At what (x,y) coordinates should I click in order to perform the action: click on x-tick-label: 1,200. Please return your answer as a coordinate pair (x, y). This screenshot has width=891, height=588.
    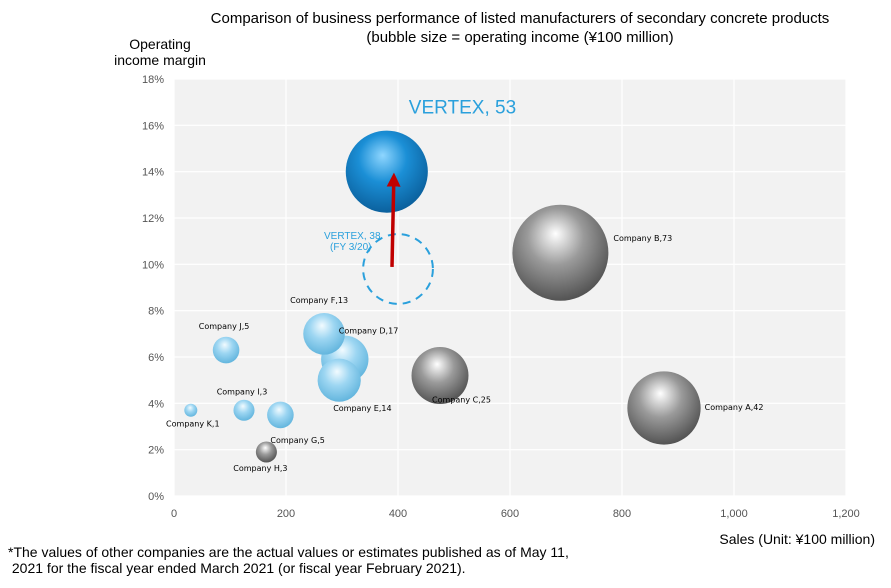
    Looking at the image, I should click on (846, 514).